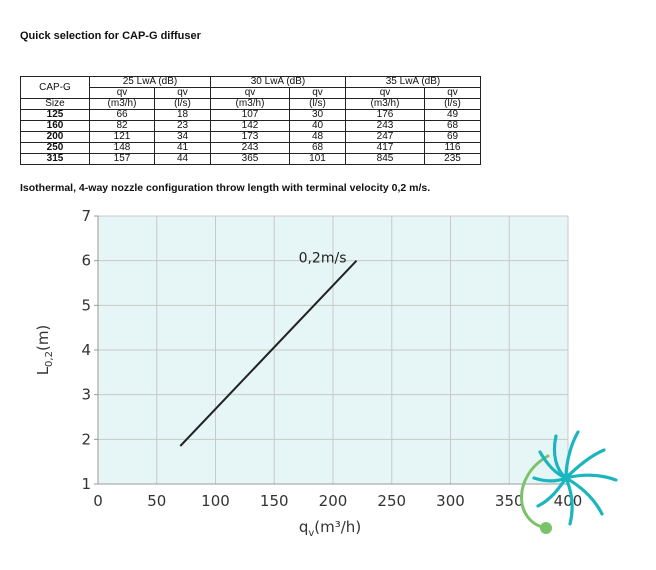  I want to click on table-row: 315 157 44 365 101 845 235, so click(250, 159).